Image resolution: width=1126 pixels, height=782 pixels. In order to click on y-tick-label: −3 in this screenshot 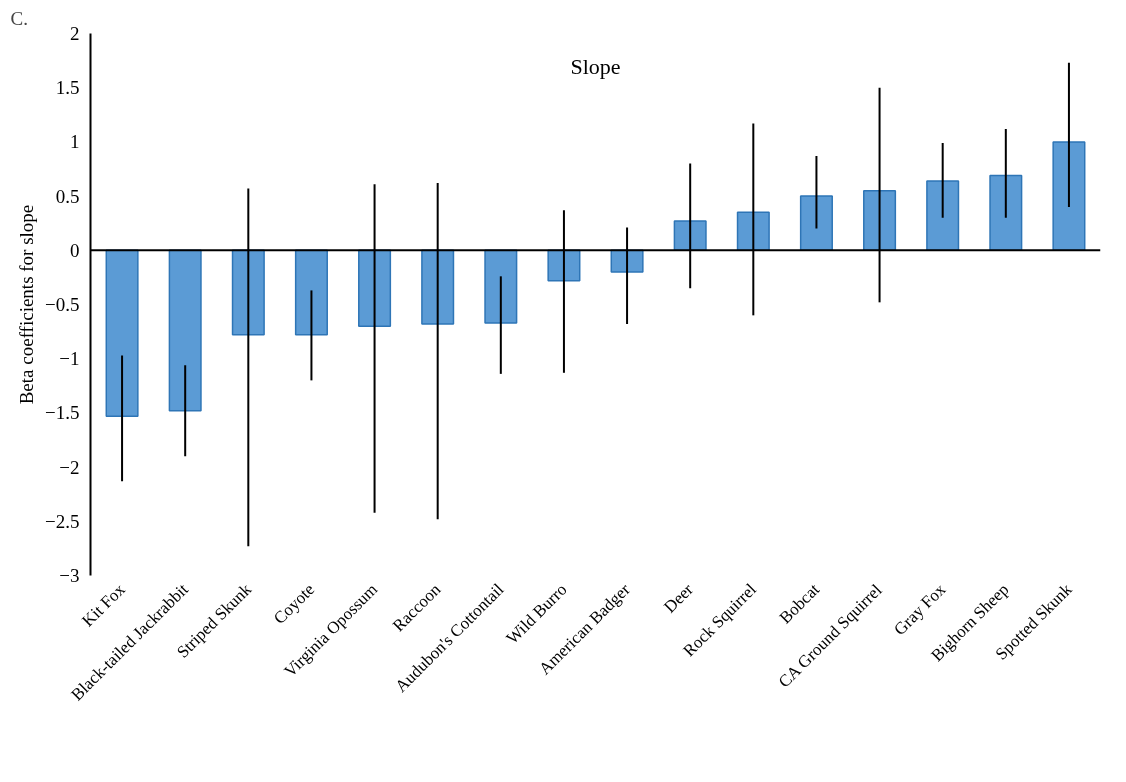, I will do `click(69, 575)`.